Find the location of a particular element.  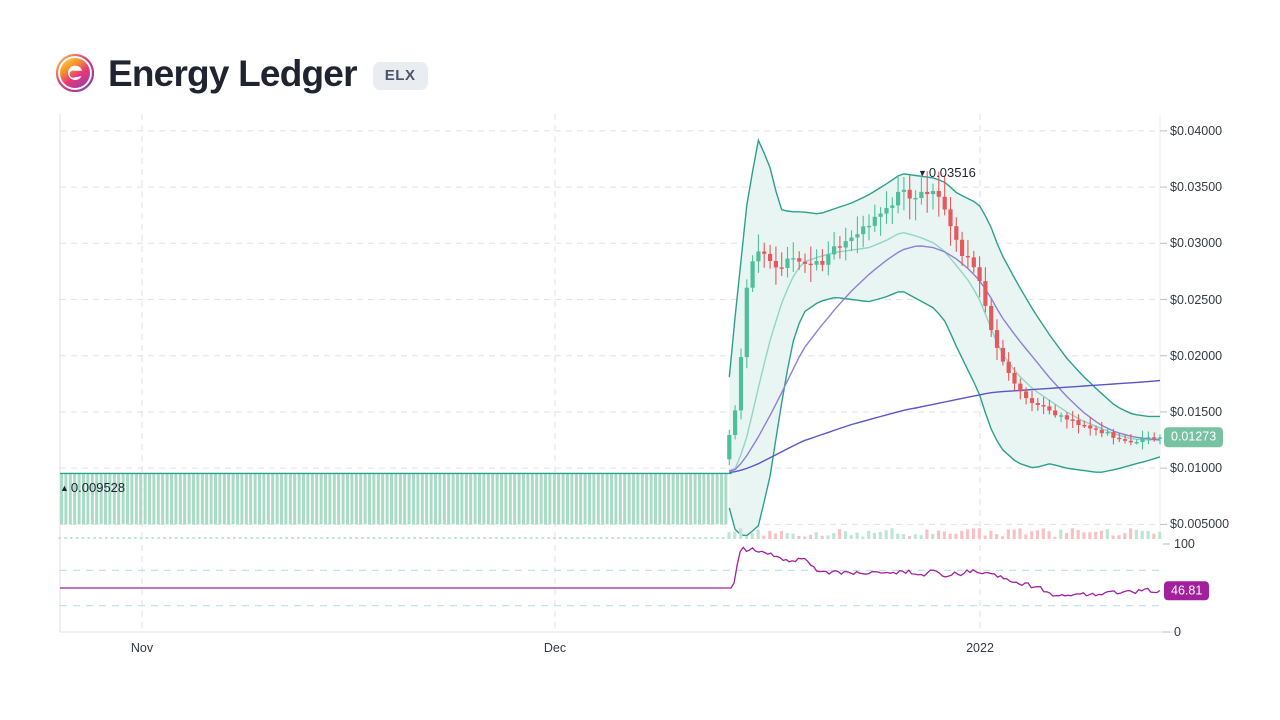

price-axis-label: $0.03000 is located at coordinates (1196, 243).